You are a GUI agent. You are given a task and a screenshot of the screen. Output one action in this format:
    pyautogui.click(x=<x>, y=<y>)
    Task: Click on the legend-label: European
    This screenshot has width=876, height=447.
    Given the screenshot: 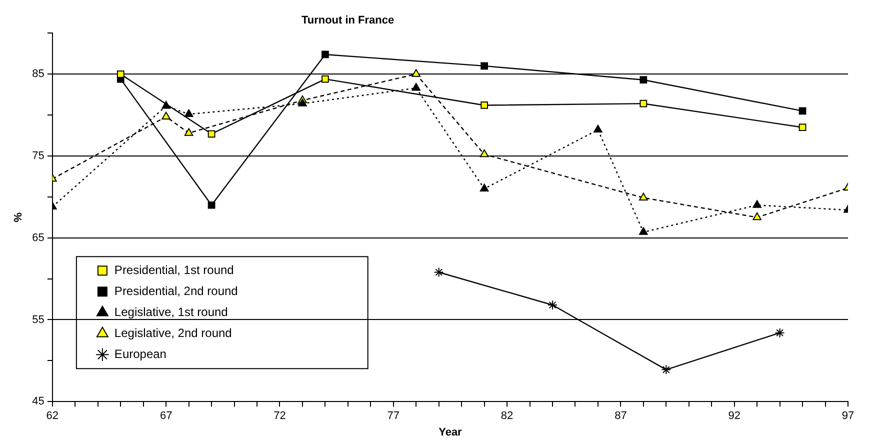 What is the action you would take?
    pyautogui.click(x=140, y=353)
    